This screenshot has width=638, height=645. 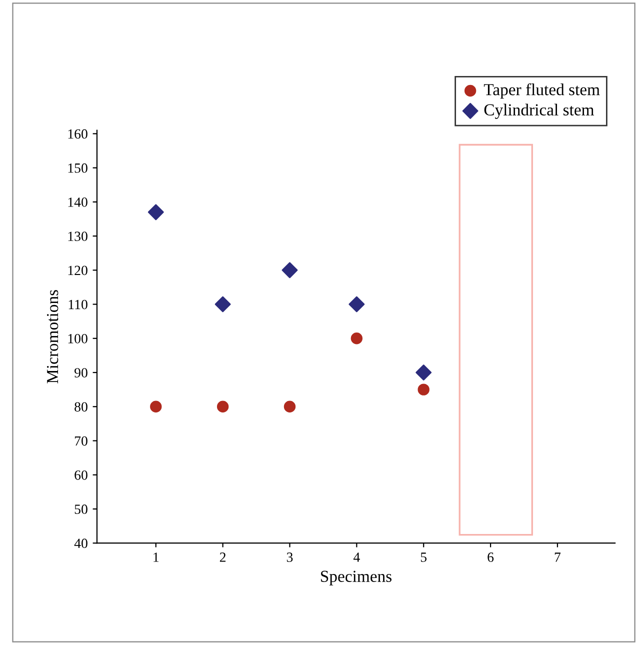 What do you see at coordinates (557, 557) in the screenshot?
I see `x-tick-label: 7` at bounding box center [557, 557].